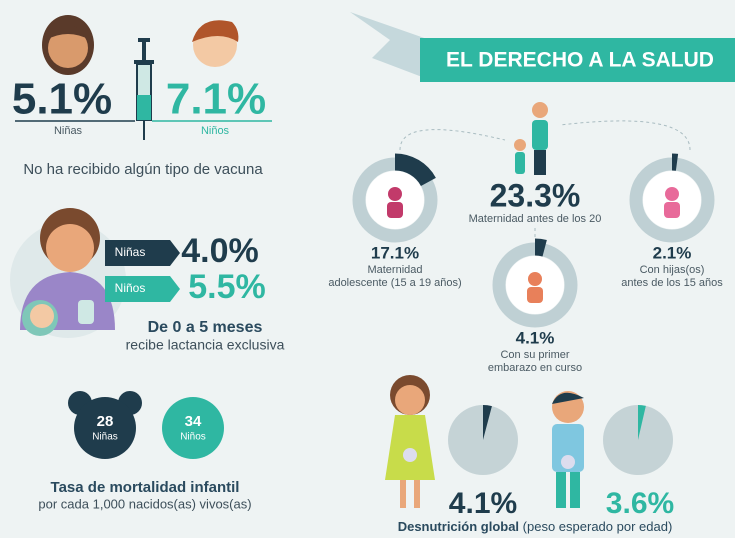  I want to click on boy-figure, so click(568, 449).